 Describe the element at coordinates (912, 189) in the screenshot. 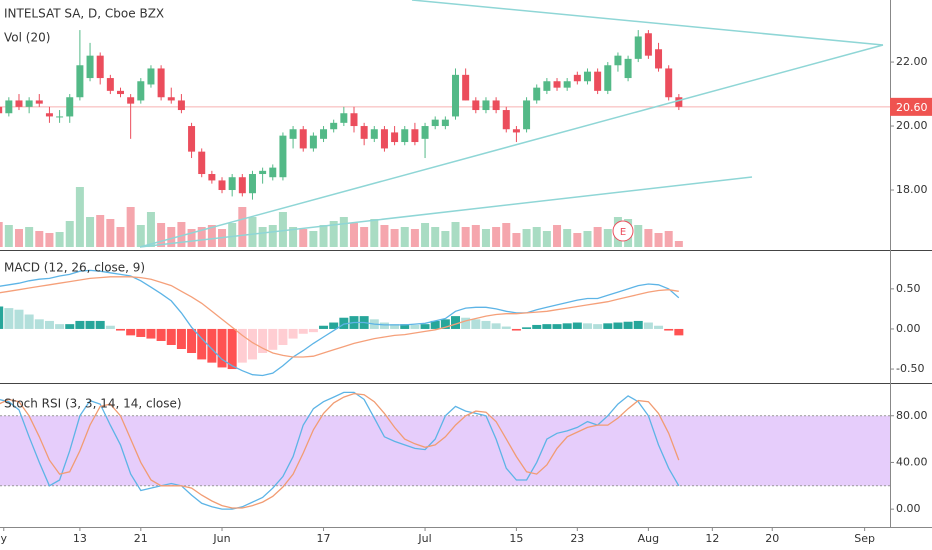

I see `y-tick-label: 18.00` at that location.